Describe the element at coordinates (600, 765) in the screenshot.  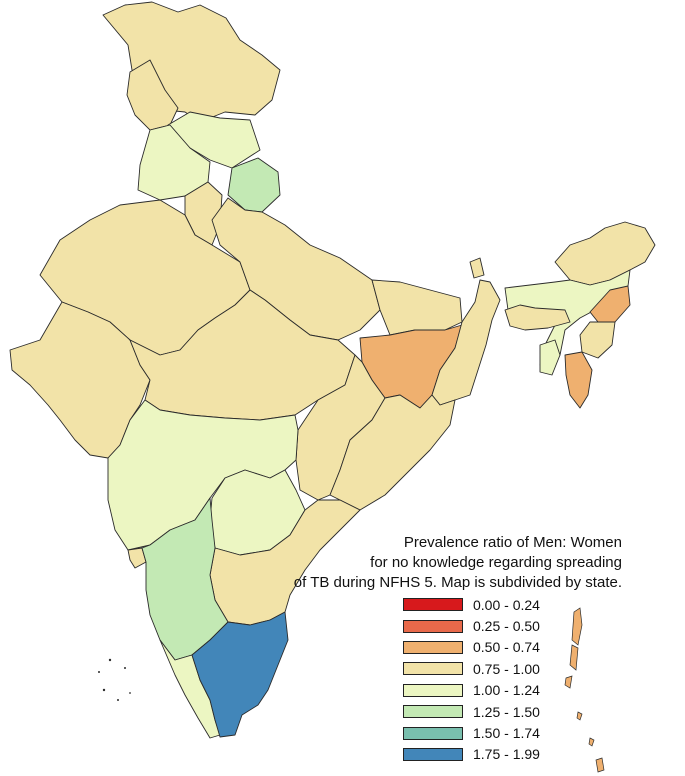
I see `nicobar-island-south` at that location.